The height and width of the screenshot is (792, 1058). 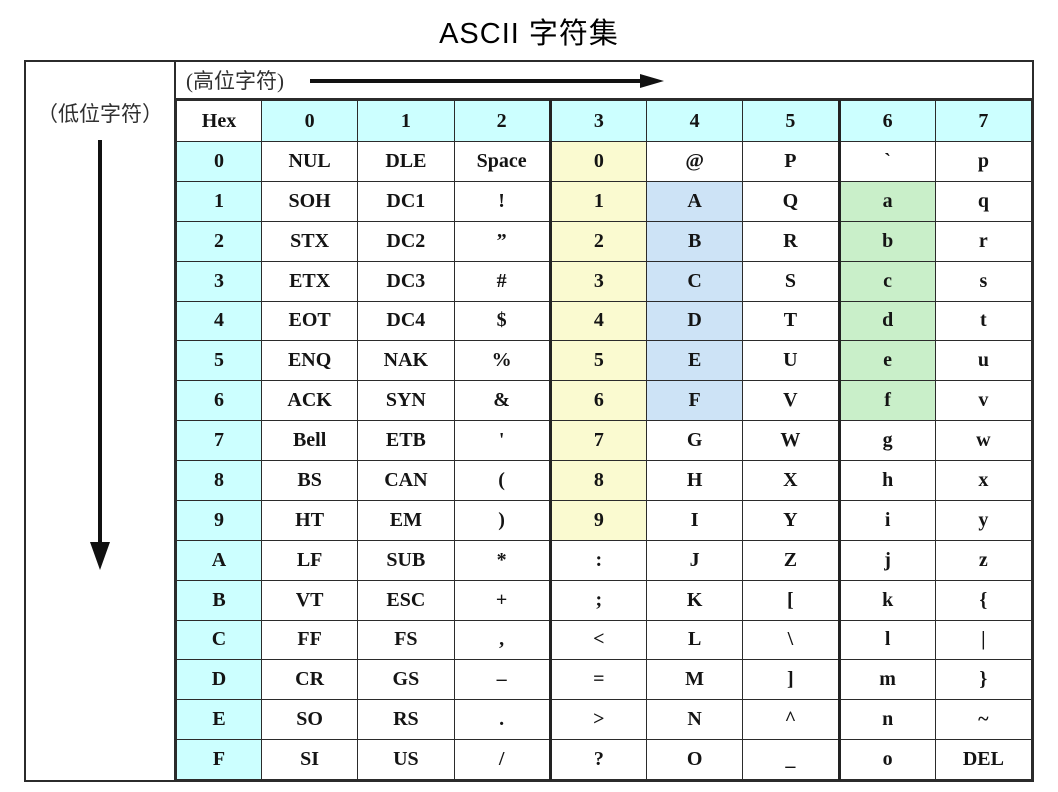 I want to click on table-cell: :, so click(x=598, y=560).